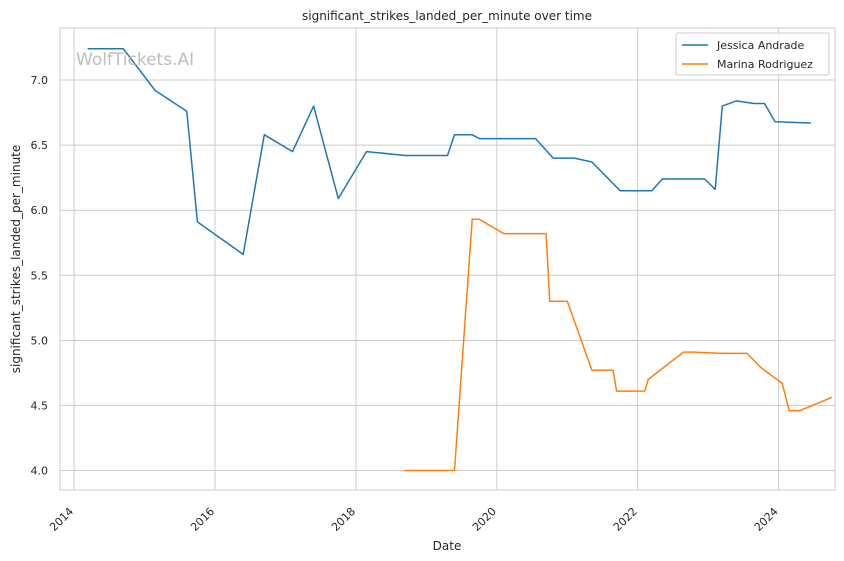 This screenshot has width=844, height=561. What do you see at coordinates (40, 275) in the screenshot?
I see `y-tick-label: 5.5` at bounding box center [40, 275].